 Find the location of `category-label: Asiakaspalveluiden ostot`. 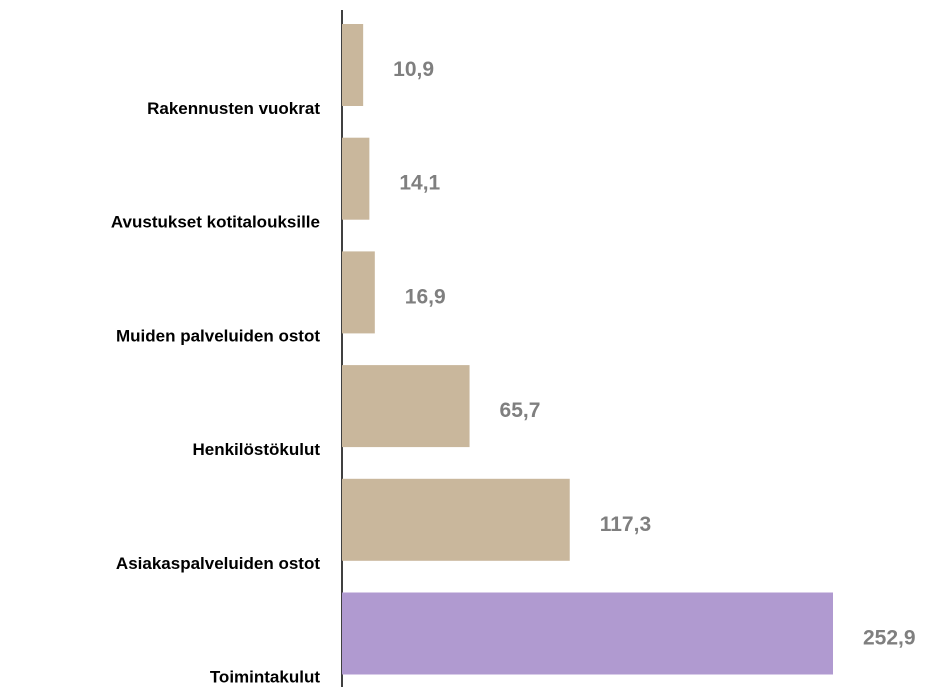

category-label: Asiakaspalveluiden ostot is located at coordinates (218, 563).